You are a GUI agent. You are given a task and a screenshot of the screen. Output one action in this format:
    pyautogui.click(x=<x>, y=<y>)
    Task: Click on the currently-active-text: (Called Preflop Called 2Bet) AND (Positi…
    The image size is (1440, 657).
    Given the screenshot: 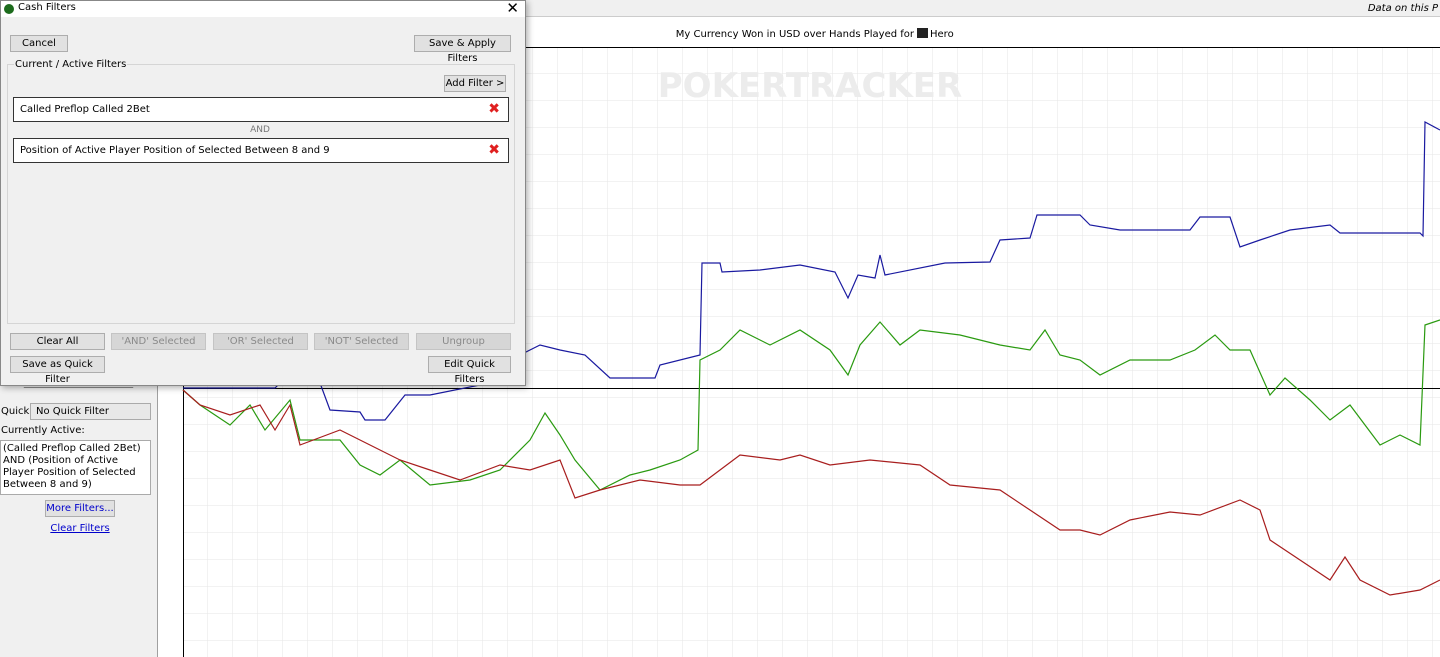 What is the action you would take?
    pyautogui.click(x=75, y=467)
    